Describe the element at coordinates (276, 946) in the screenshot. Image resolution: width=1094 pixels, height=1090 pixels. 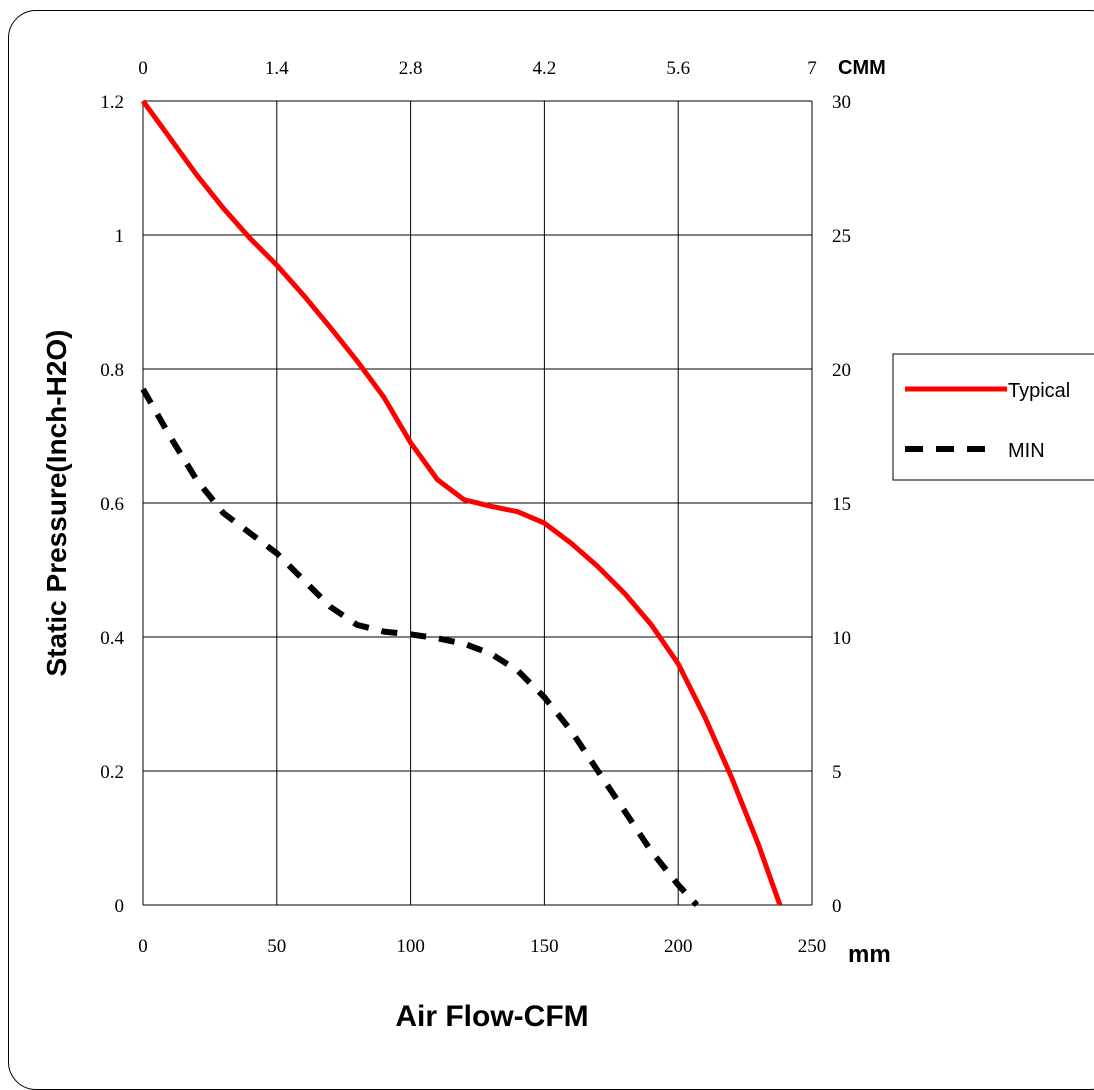
I see `x-tick-label: 50` at that location.